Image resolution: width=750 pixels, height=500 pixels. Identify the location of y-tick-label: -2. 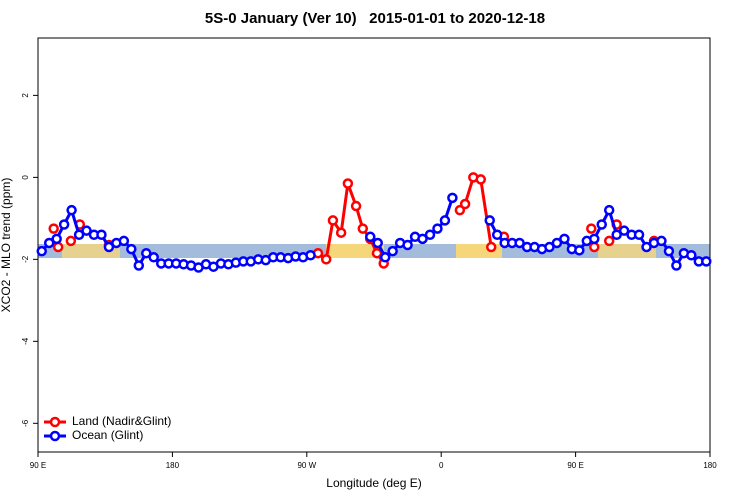
(25, 259).